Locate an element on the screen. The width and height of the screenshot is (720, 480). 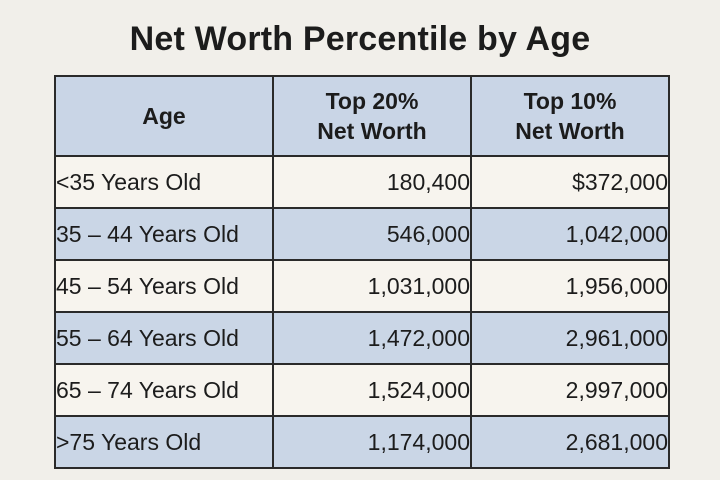
top10-cell: 1,956,000 is located at coordinates (570, 286).